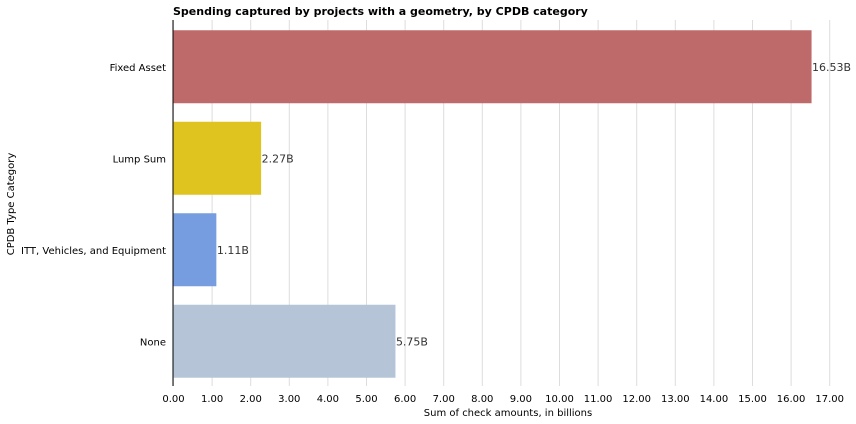  What do you see at coordinates (93, 251) in the screenshot?
I see `y-tick-label: ITT, Vehicles, and Equipment` at bounding box center [93, 251].